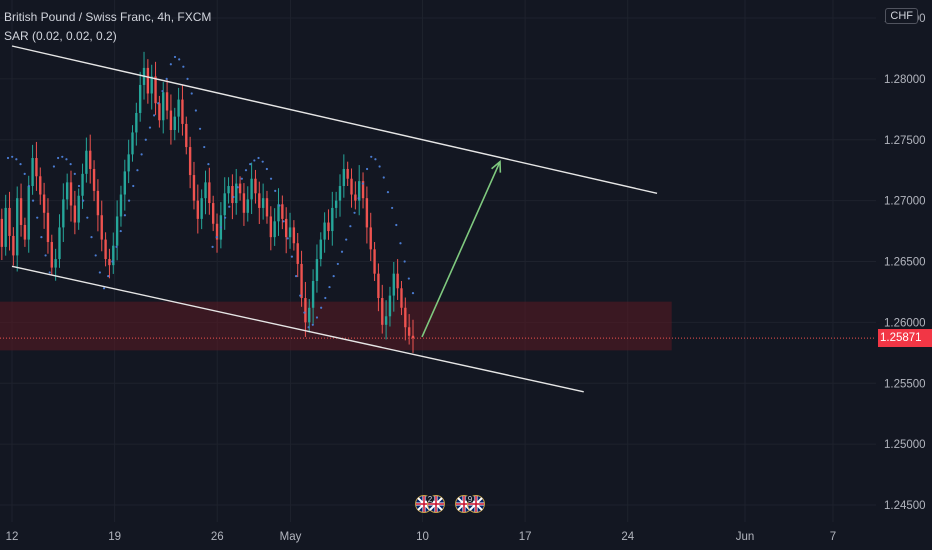 The image size is (932, 550). I want to click on x-tick-label: 24, so click(627, 537).